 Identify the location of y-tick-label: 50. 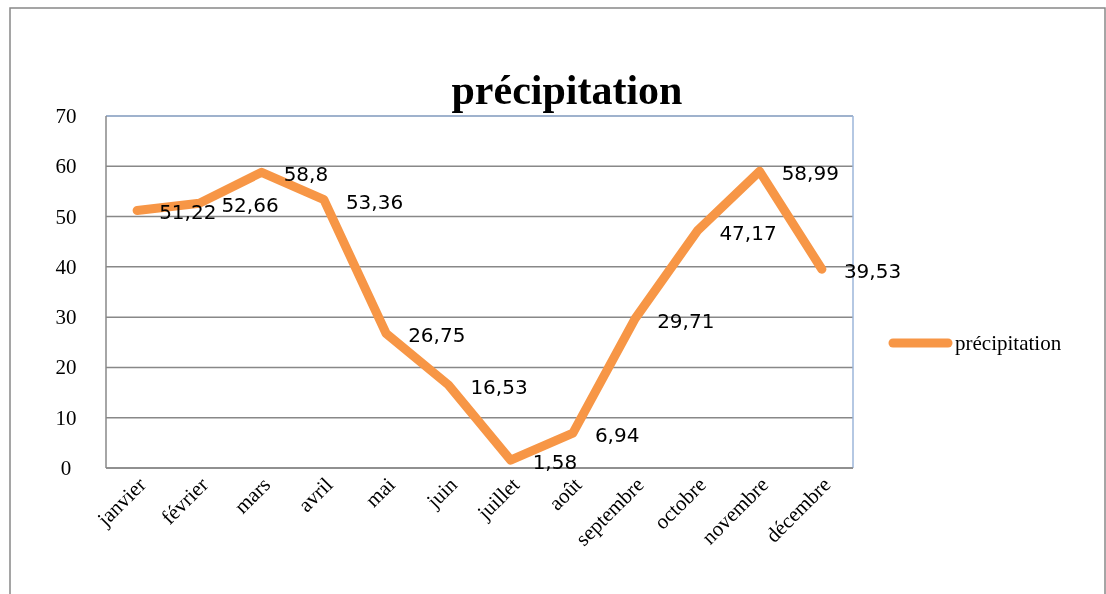
(66, 216).